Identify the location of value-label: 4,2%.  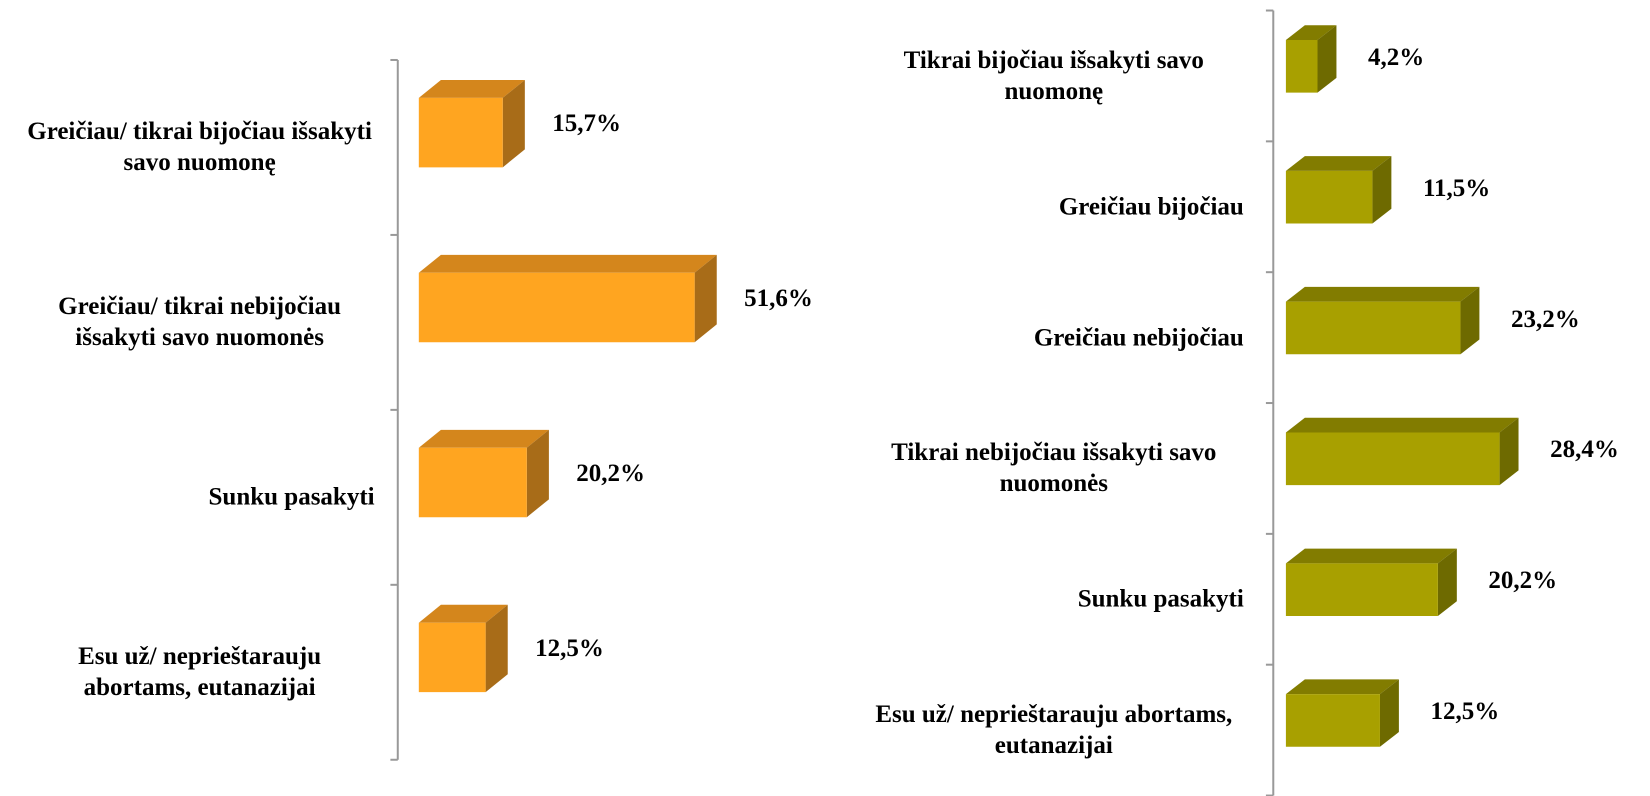
(1396, 57).